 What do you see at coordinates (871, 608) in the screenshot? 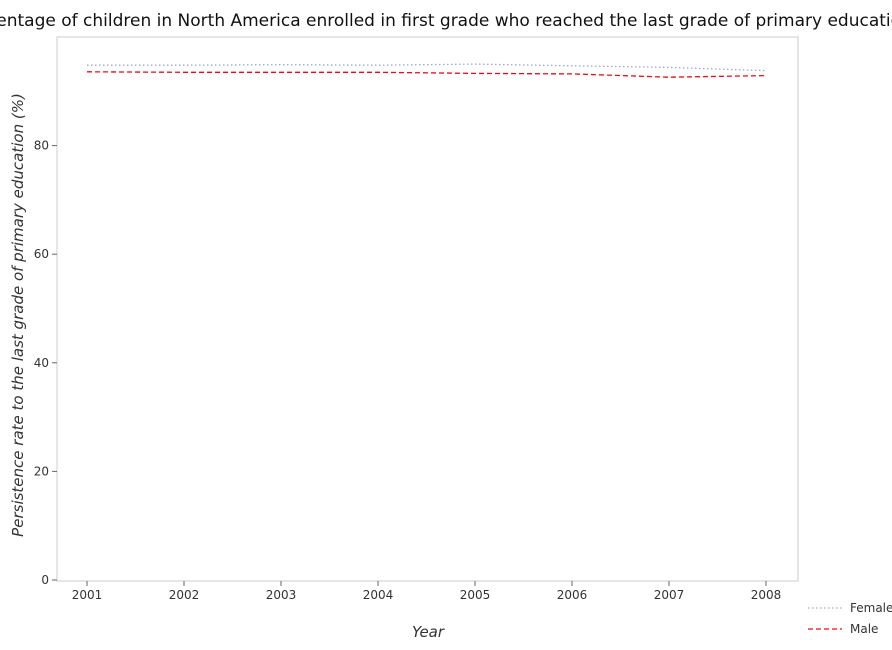
I see `legend-label-female: Female` at bounding box center [871, 608].